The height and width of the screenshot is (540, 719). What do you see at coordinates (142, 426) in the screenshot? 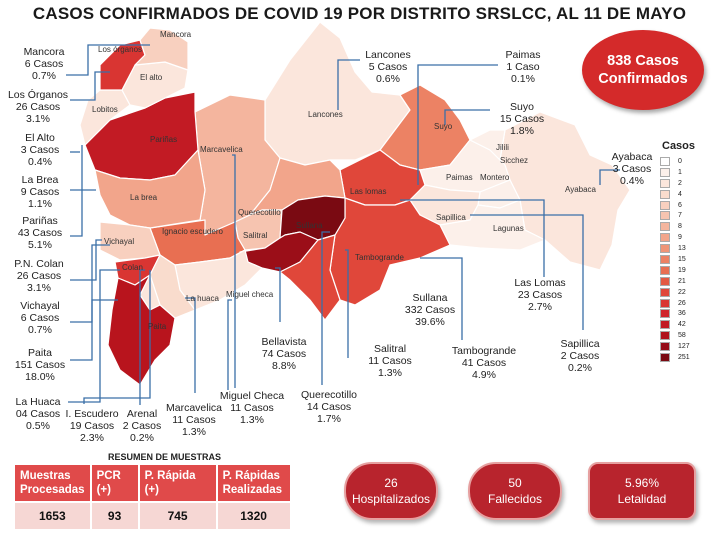
I see `label-arenal: Arenal 2 Casos 0.2%` at bounding box center [142, 426].